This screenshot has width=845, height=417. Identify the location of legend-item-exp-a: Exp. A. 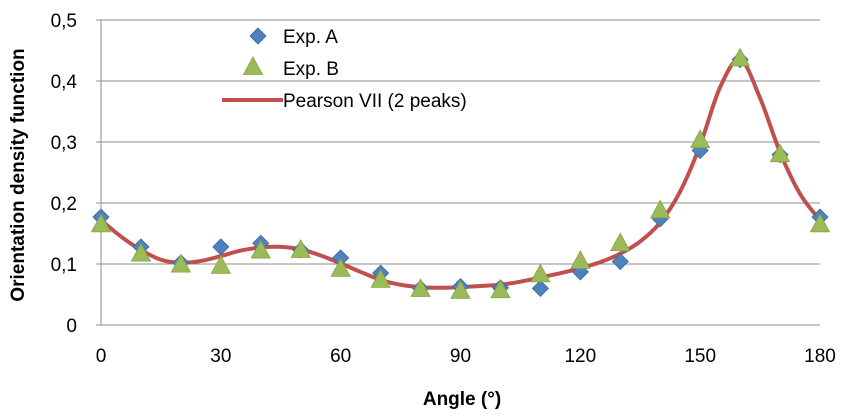
(293, 37).